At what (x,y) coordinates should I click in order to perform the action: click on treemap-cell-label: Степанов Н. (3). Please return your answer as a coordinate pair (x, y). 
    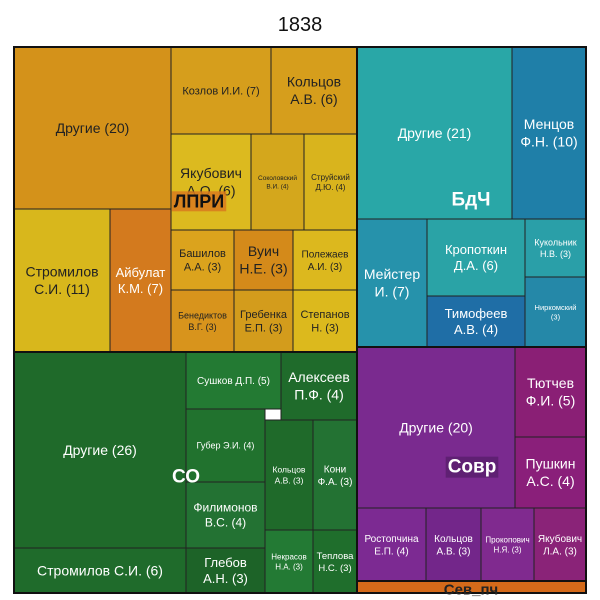
    Looking at the image, I should click on (324, 322).